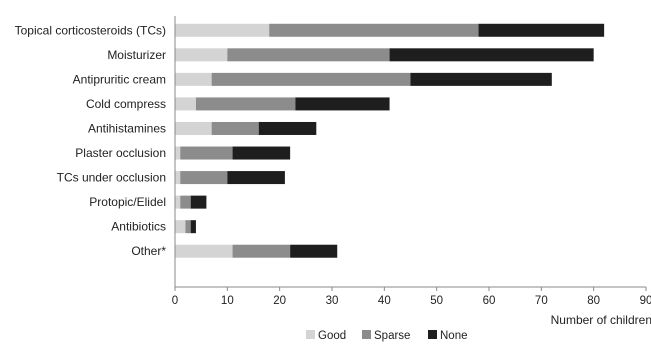 The height and width of the screenshot is (346, 651). What do you see at coordinates (593, 301) in the screenshot?
I see `x-tick-label-80: 80` at bounding box center [593, 301].